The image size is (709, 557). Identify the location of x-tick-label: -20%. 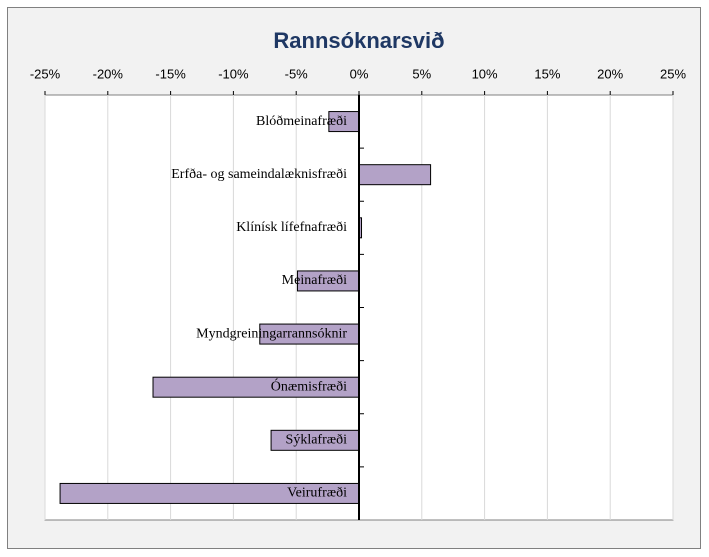
(108, 73).